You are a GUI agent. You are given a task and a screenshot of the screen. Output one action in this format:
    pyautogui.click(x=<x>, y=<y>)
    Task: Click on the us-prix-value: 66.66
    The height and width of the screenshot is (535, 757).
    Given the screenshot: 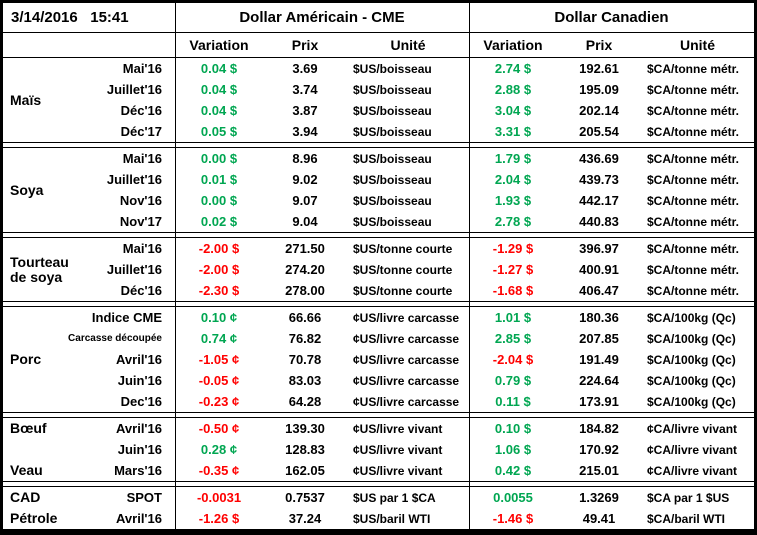 What is the action you would take?
    pyautogui.click(x=305, y=317)
    